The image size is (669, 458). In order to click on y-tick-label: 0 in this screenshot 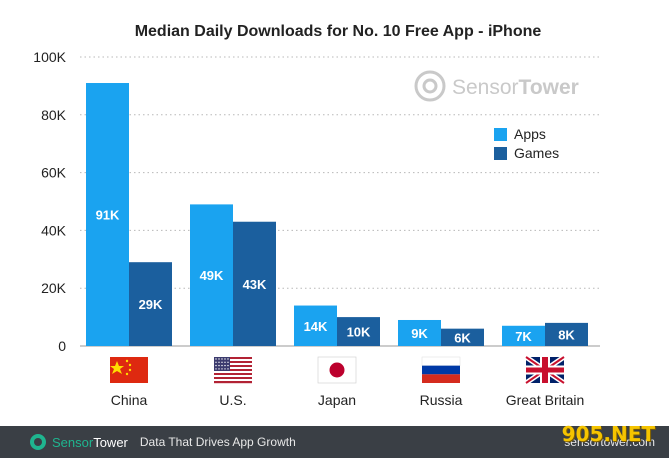, I will do `click(62, 346)`.